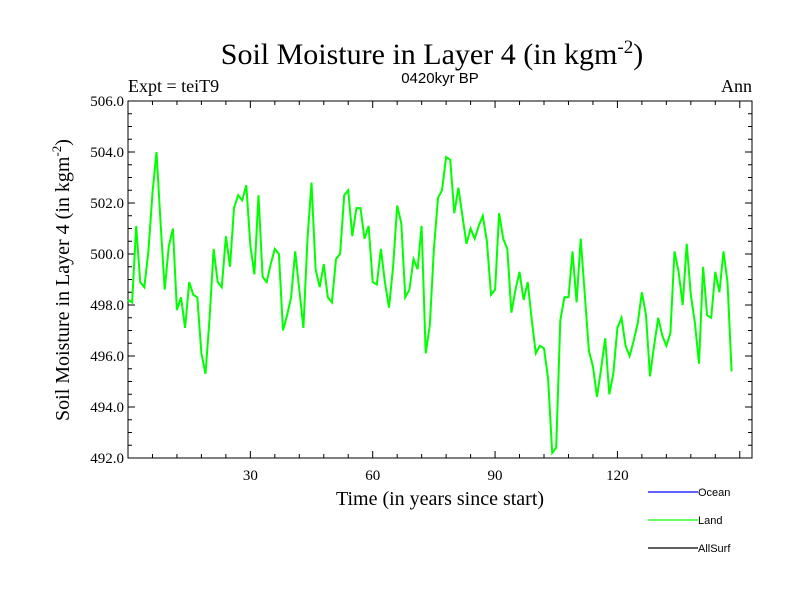  What do you see at coordinates (250, 476) in the screenshot?
I see `x-tick-label: 30` at bounding box center [250, 476].